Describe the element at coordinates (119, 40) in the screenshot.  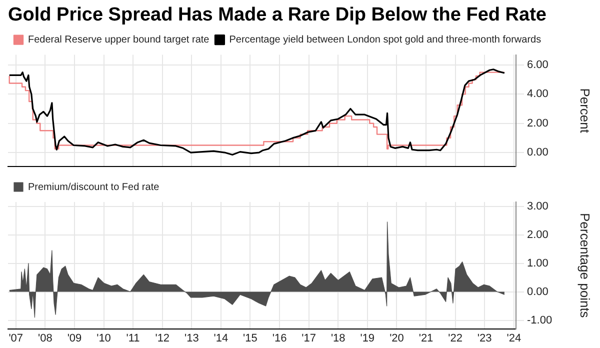
I see `legend-label: Federal Reserve upper bound target rate` at that location.